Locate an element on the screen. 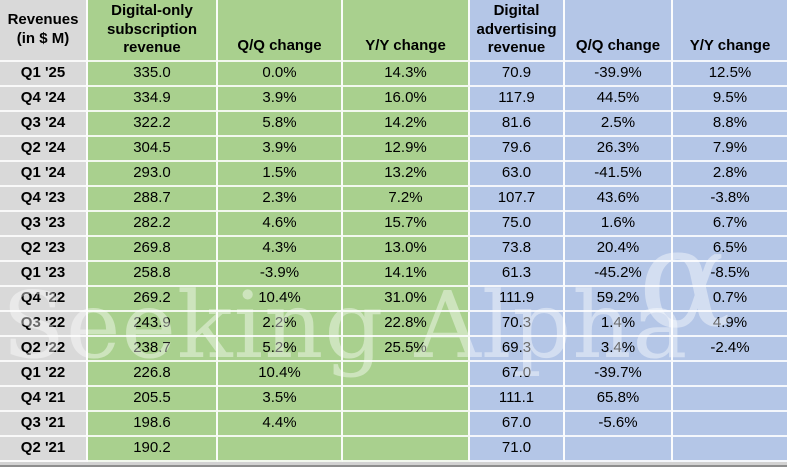 The height and width of the screenshot is (467, 787). advertising-yy-change-cell: 6.5% is located at coordinates (730, 249).